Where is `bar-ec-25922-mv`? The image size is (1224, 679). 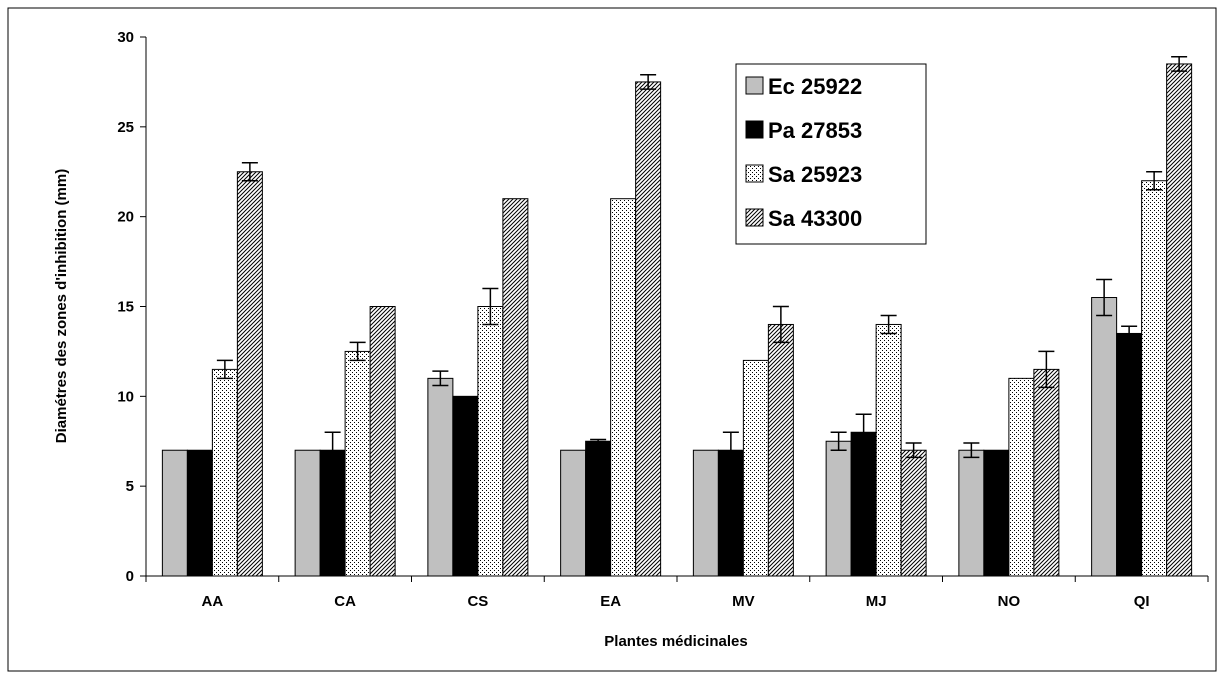 bar-ec-25922-mv is located at coordinates (705, 513).